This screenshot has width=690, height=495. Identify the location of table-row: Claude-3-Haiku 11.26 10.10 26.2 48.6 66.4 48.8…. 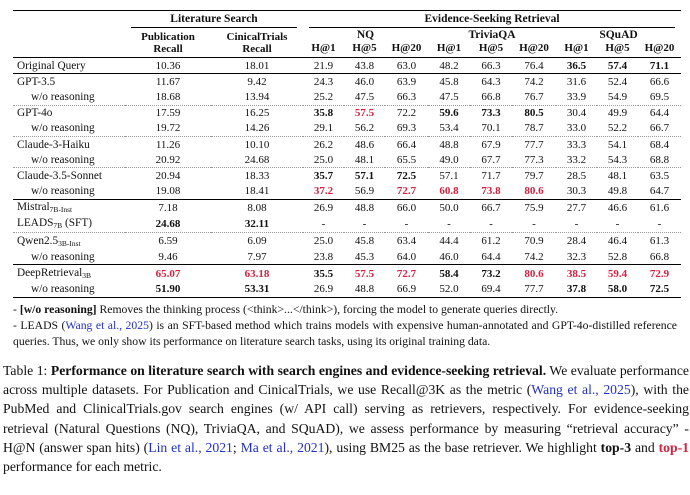
(347, 144).